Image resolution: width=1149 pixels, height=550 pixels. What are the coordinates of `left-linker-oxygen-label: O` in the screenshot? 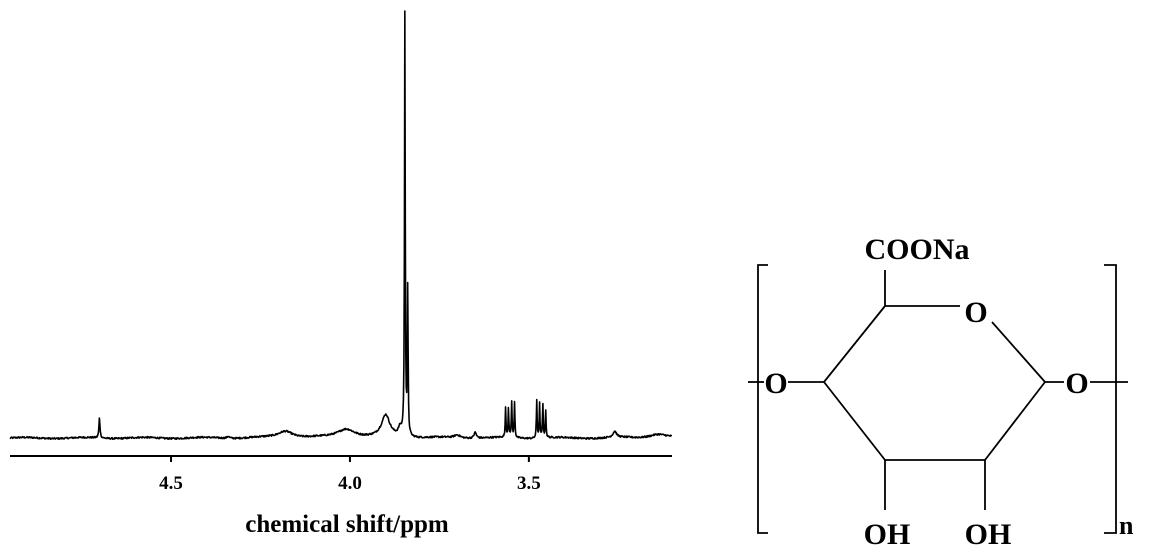 It's located at (775, 383).